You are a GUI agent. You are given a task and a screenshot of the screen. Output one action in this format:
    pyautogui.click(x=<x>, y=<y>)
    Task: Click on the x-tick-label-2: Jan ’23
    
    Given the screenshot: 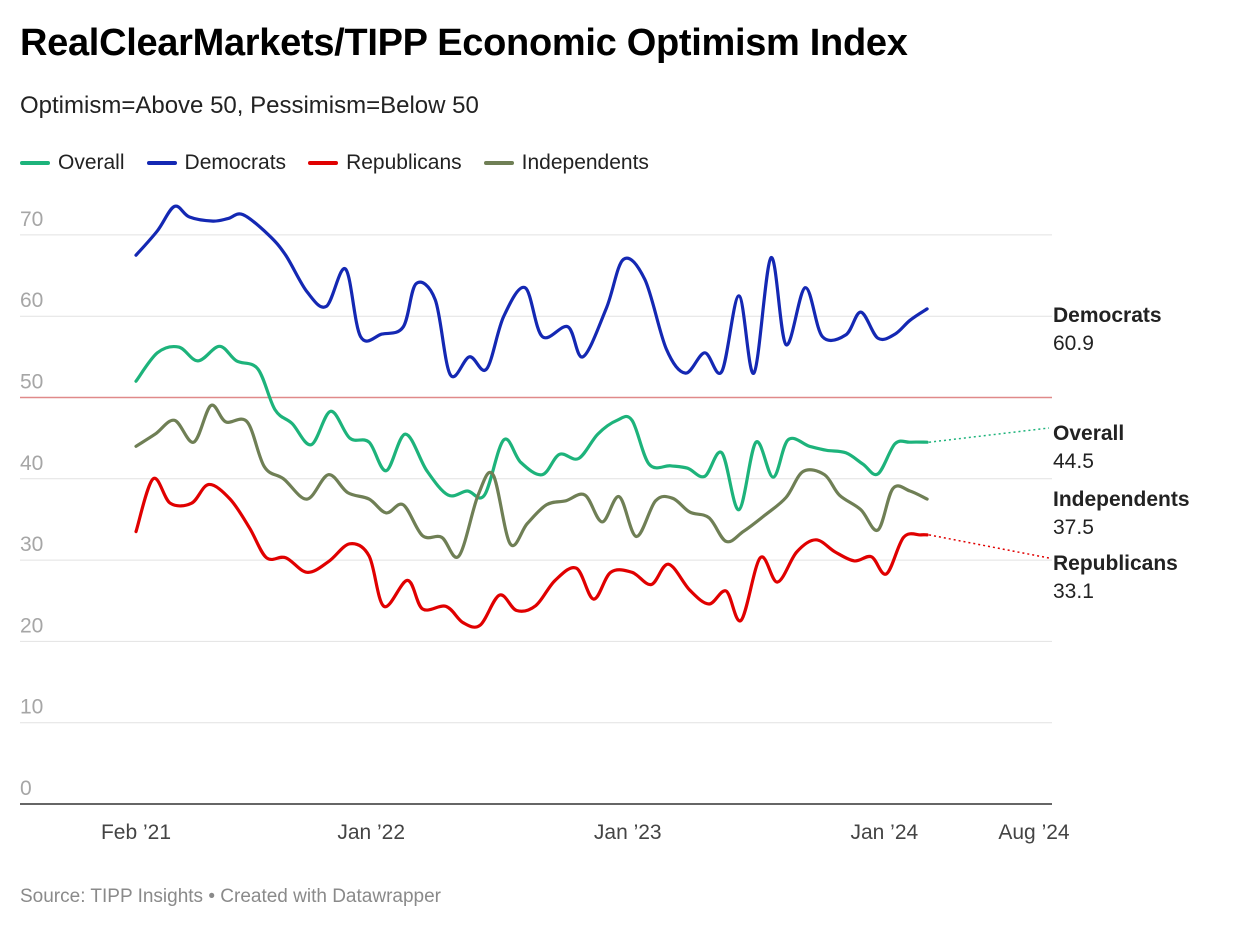 What is the action you would take?
    pyautogui.click(x=628, y=832)
    